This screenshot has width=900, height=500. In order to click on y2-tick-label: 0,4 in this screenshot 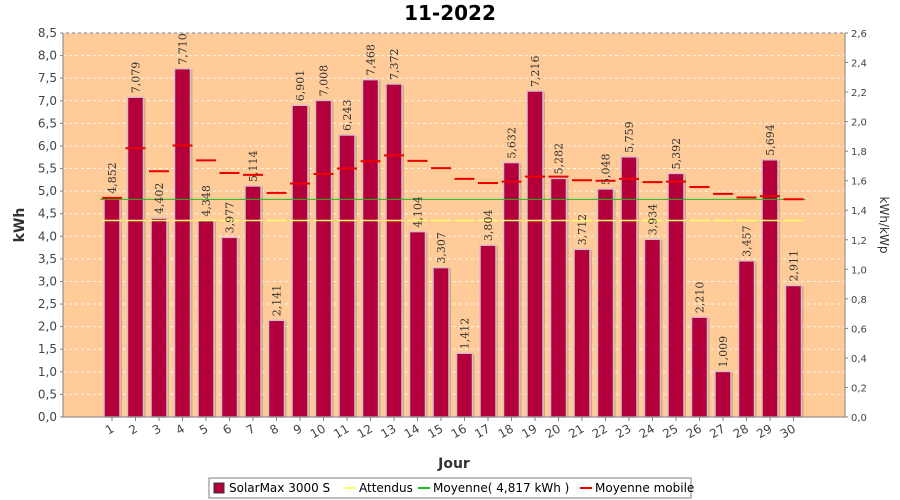, I will do `click(859, 359)`.